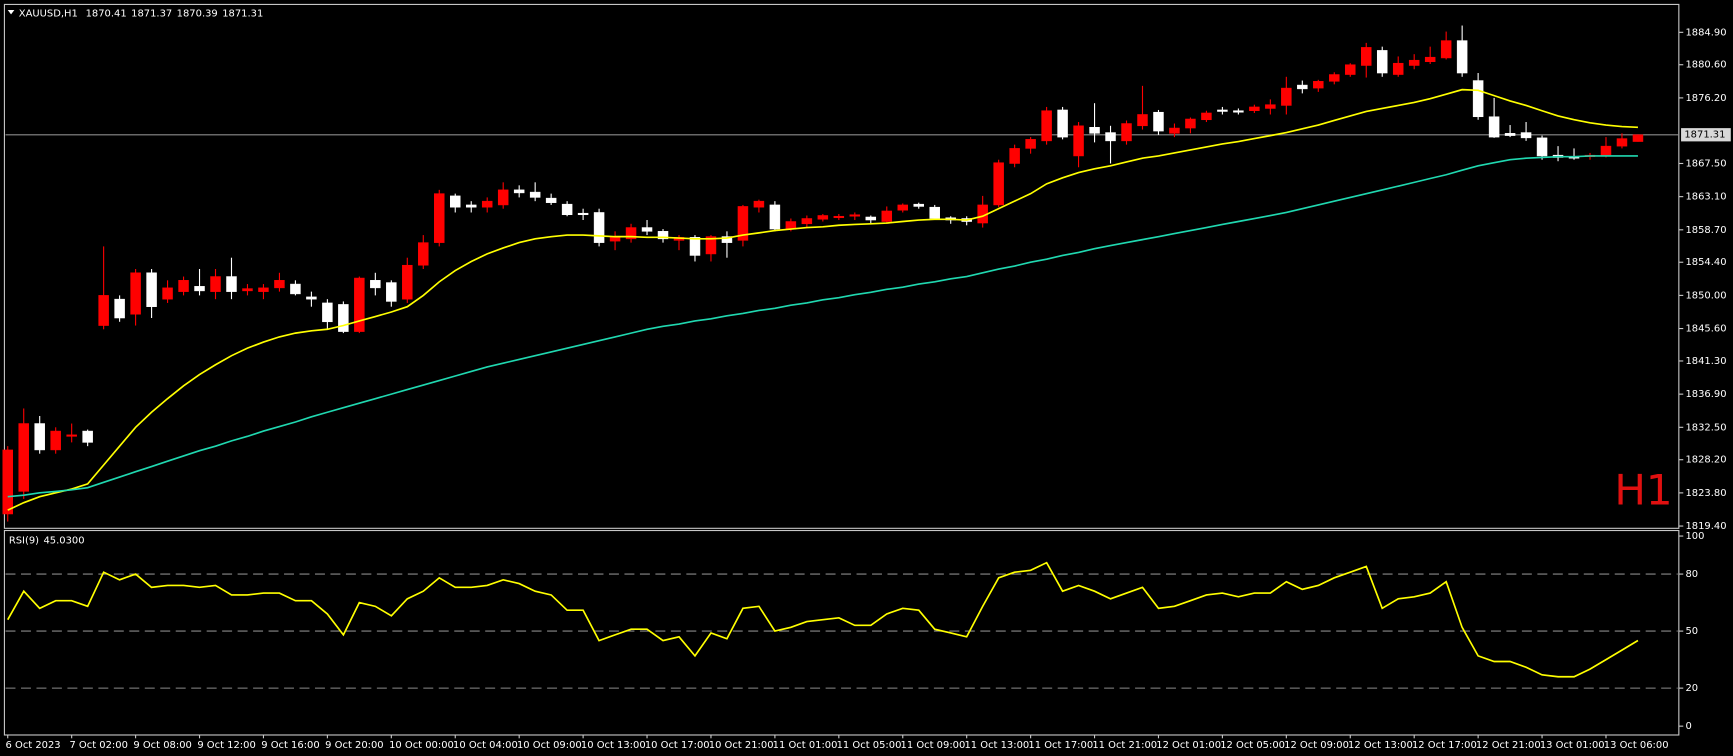  Describe the element at coordinates (741, 745) in the screenshot. I see `x-tick-label: 10 Oct 21:00` at that location.